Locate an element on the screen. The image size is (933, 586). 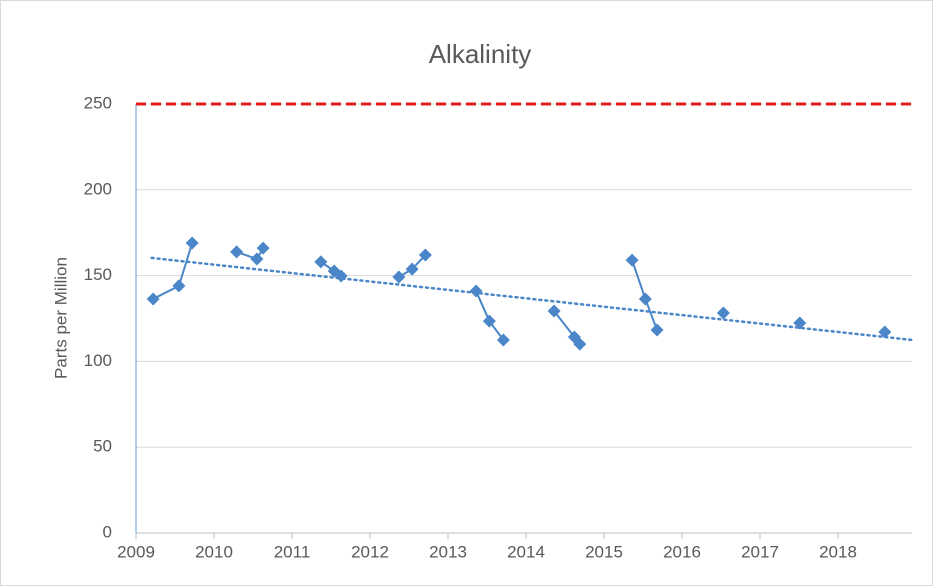
y-tick-label: 0 is located at coordinates (107, 531).